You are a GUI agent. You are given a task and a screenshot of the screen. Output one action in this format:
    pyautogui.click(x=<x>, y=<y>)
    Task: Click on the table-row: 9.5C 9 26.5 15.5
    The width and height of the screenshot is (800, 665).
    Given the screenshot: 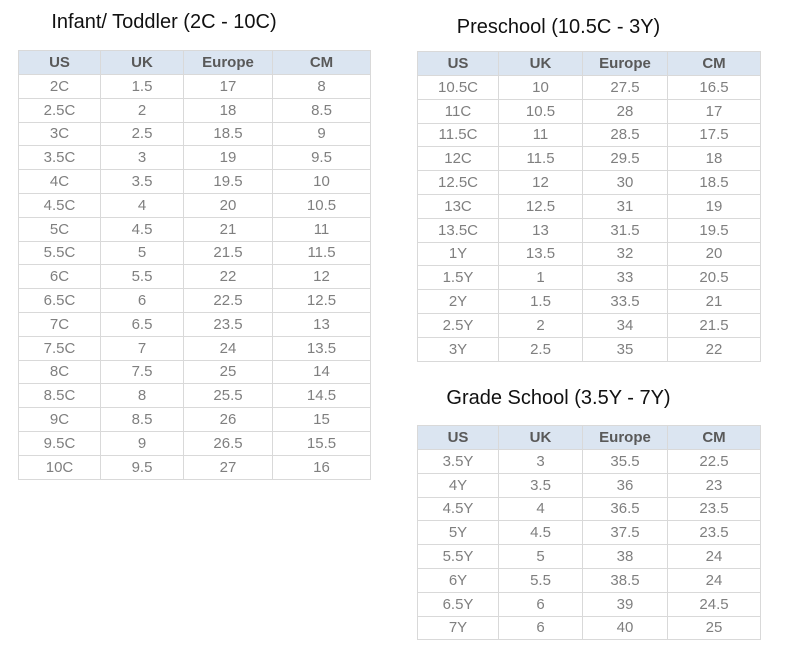 What is the action you would take?
    pyautogui.click(x=194, y=443)
    